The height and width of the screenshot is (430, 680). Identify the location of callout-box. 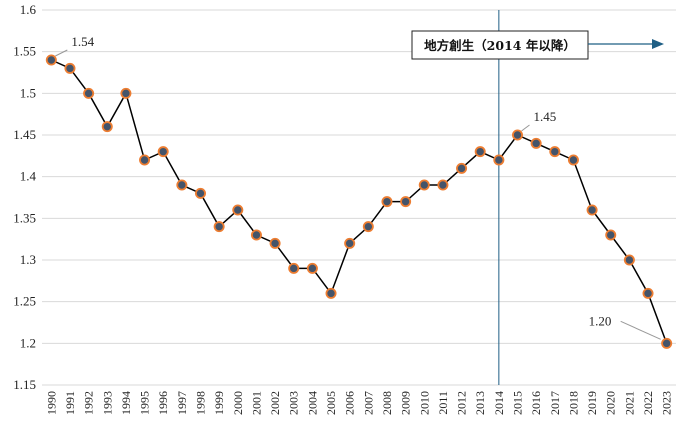
(500, 45).